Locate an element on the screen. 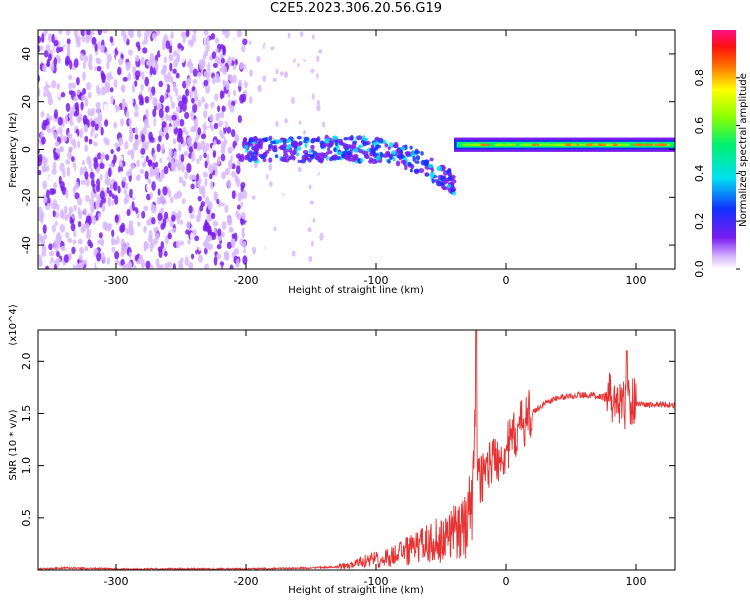 This screenshot has height=600, width=750. heatmap-ytick-label: -40 is located at coordinates (26, 245).